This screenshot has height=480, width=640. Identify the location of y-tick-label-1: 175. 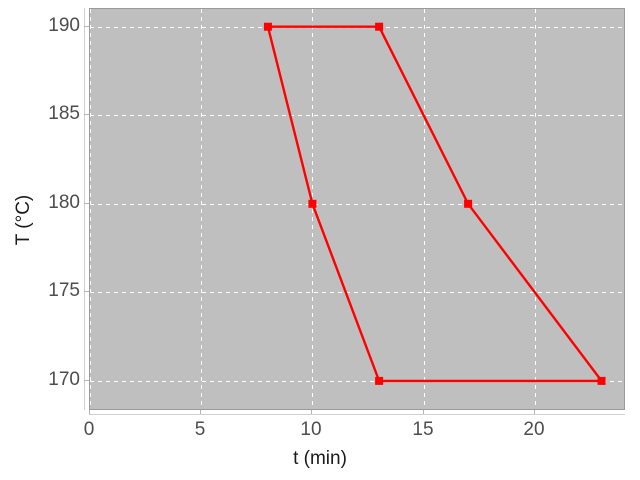
(64, 290).